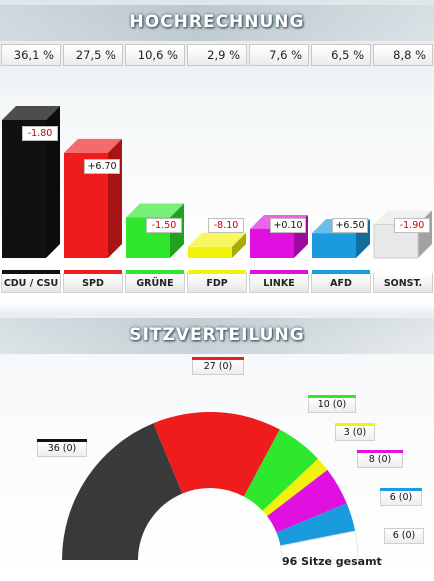  I want to click on hochrechnung-title: HOCHRECHNUNG, so click(217, 22).